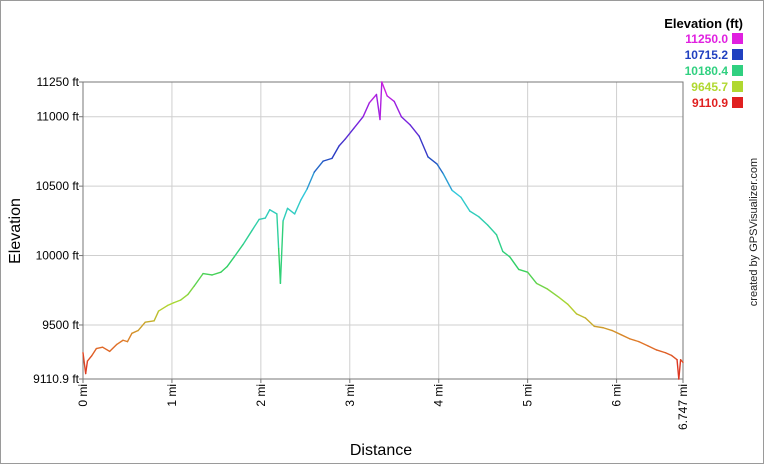 The height and width of the screenshot is (468, 764). What do you see at coordinates (703, 23) in the screenshot?
I see `legend-title: Elevation (ft)` at bounding box center [703, 23].